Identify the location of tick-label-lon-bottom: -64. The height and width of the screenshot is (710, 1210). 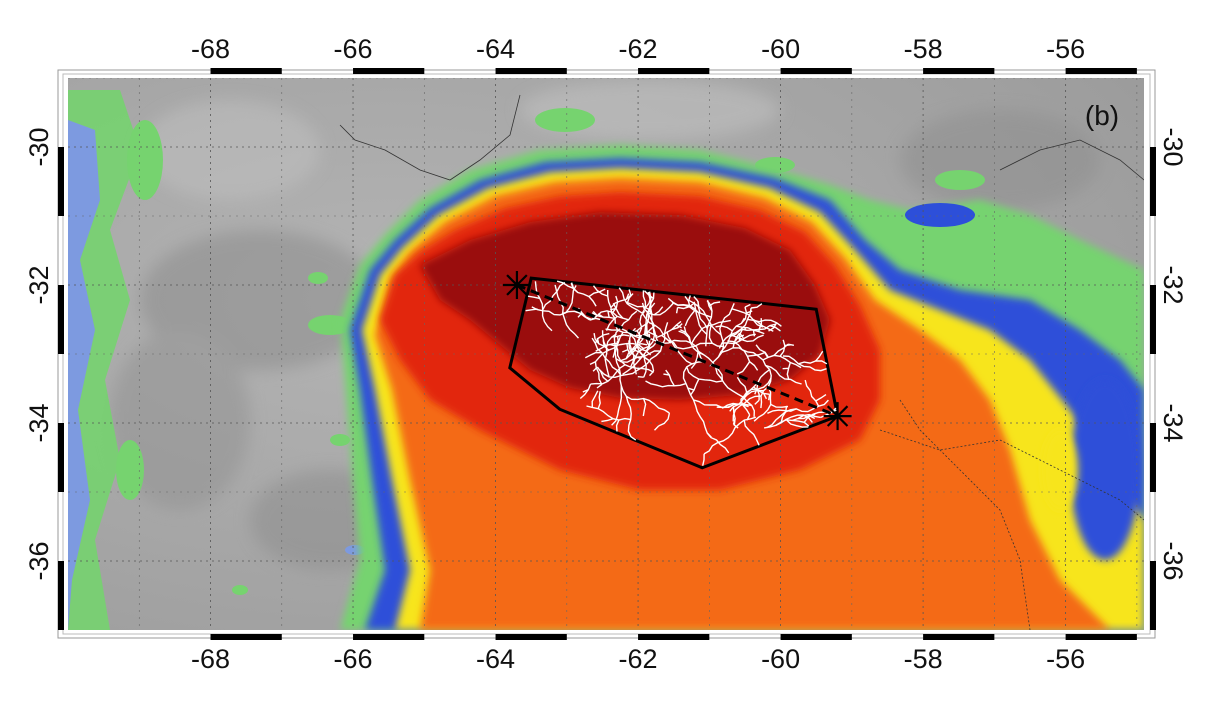
(495, 659).